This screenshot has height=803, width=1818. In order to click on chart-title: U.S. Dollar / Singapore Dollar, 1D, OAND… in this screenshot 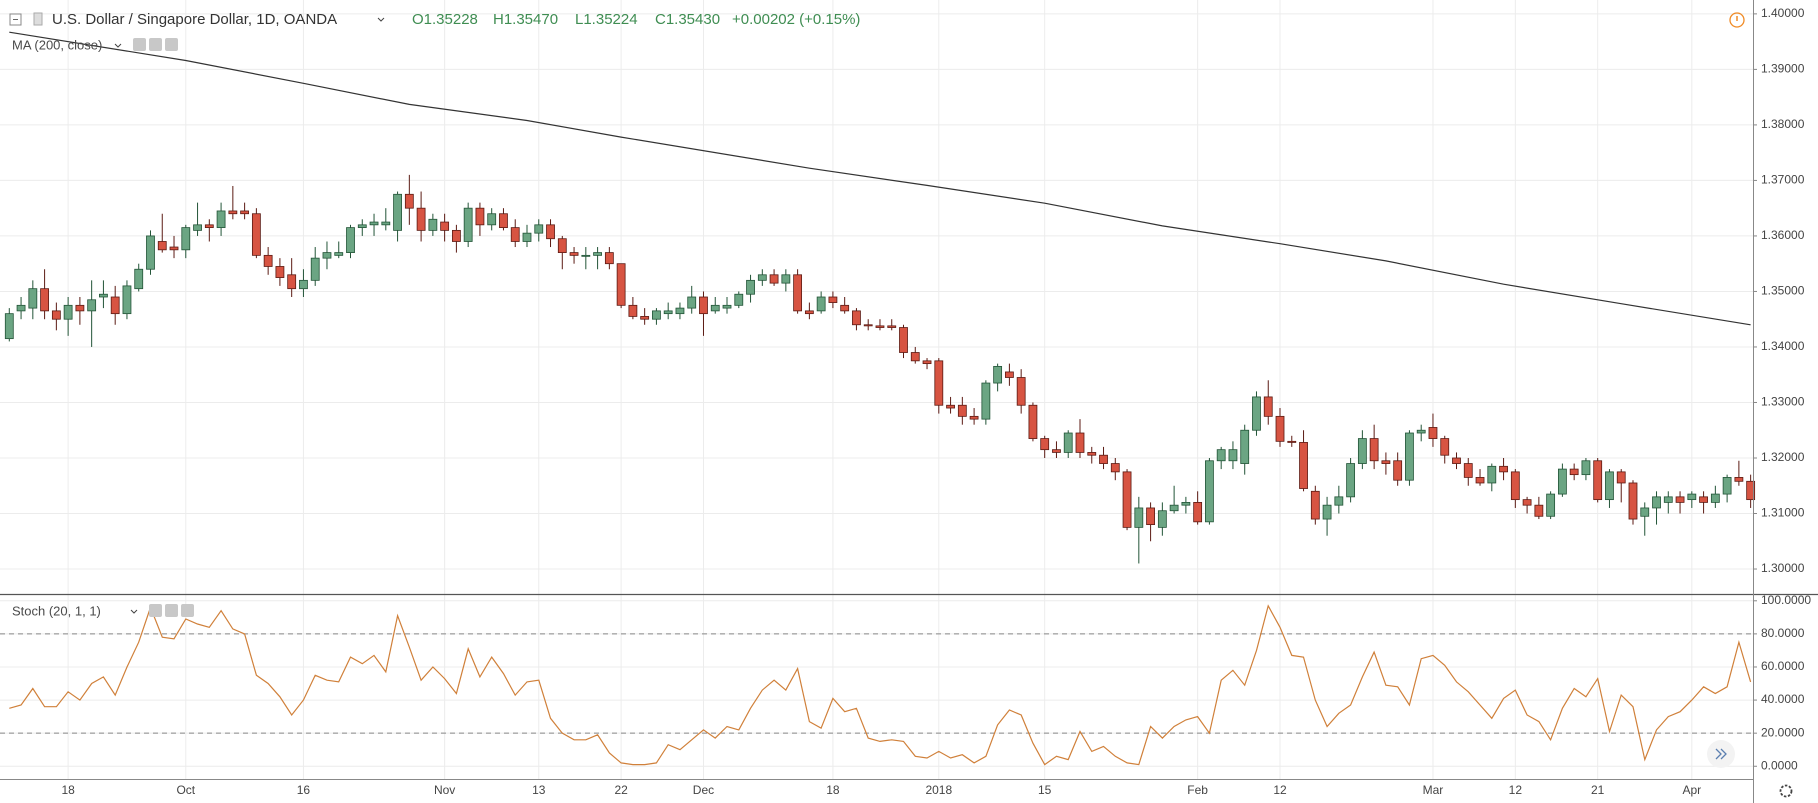, I will do `click(194, 19)`.